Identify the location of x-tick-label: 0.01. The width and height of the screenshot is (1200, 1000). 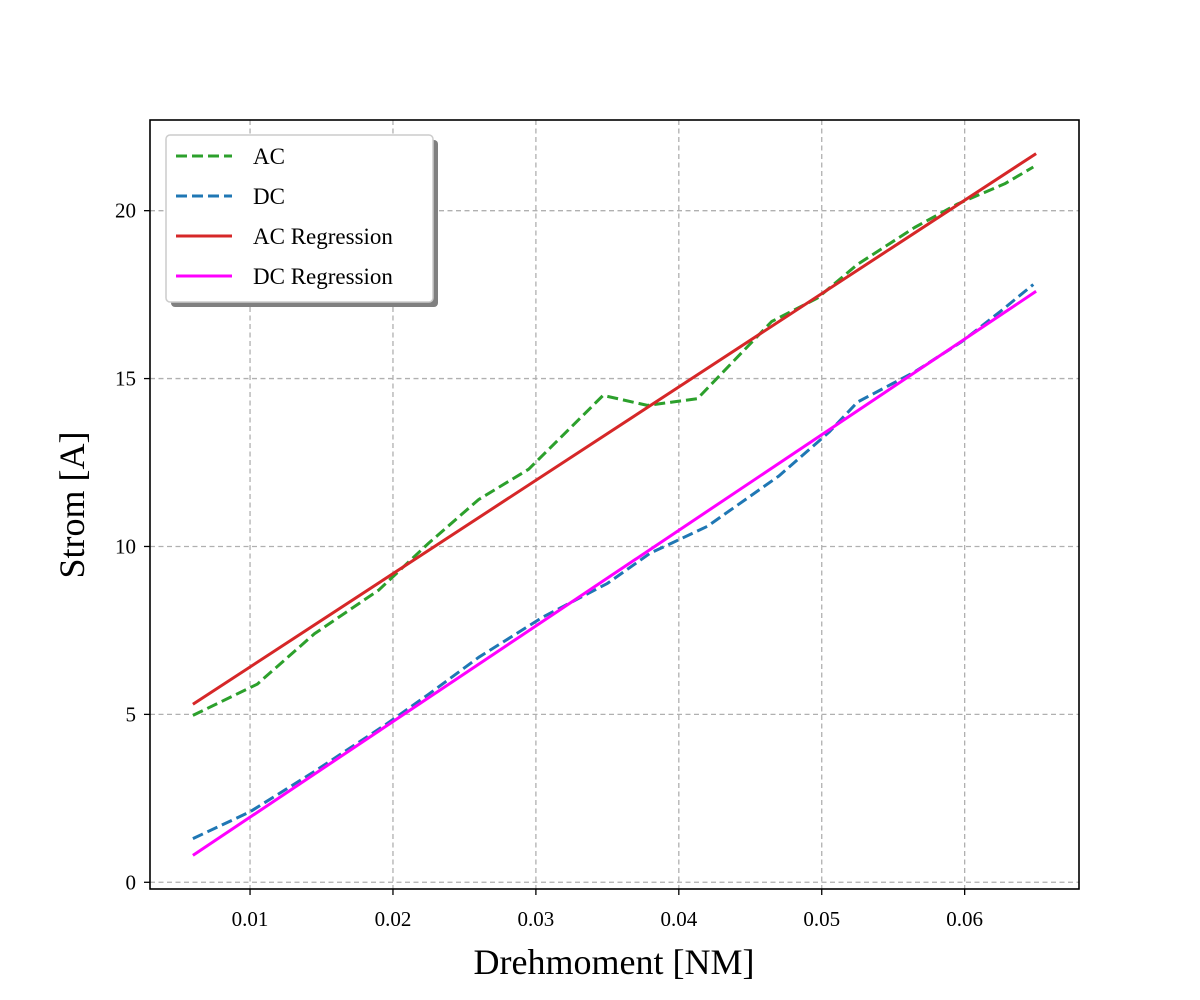
(250, 919).